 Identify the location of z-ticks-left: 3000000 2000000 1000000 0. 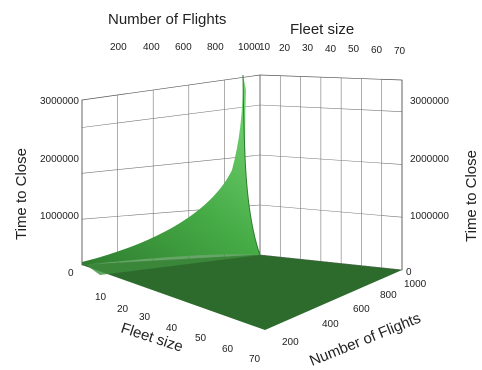
(59, 187).